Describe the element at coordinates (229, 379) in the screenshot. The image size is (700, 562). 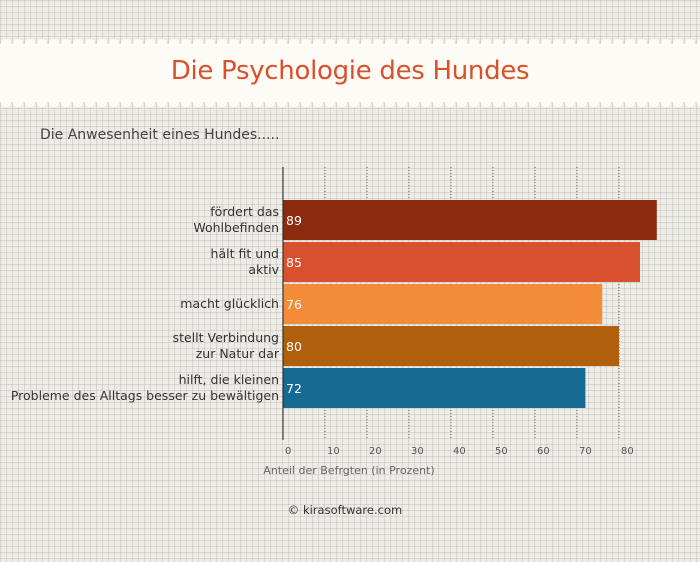
I see `category-label-line: hilft, die kleinen` at that location.